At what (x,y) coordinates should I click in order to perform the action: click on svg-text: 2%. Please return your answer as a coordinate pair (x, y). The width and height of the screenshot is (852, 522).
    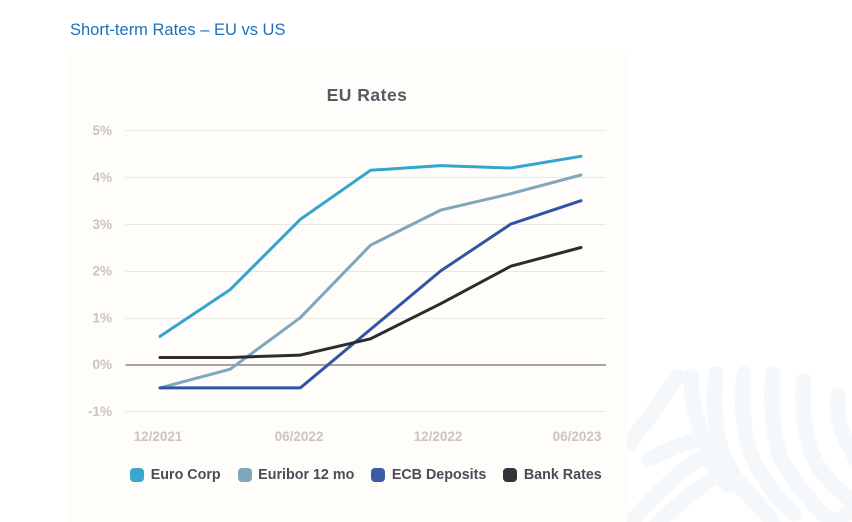
    Looking at the image, I should click on (102, 271).